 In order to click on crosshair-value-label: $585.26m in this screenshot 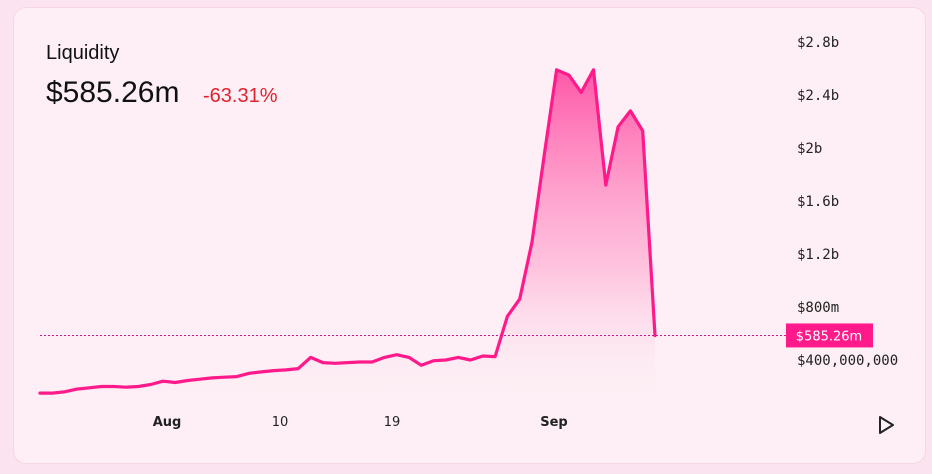, I will do `click(829, 336)`.